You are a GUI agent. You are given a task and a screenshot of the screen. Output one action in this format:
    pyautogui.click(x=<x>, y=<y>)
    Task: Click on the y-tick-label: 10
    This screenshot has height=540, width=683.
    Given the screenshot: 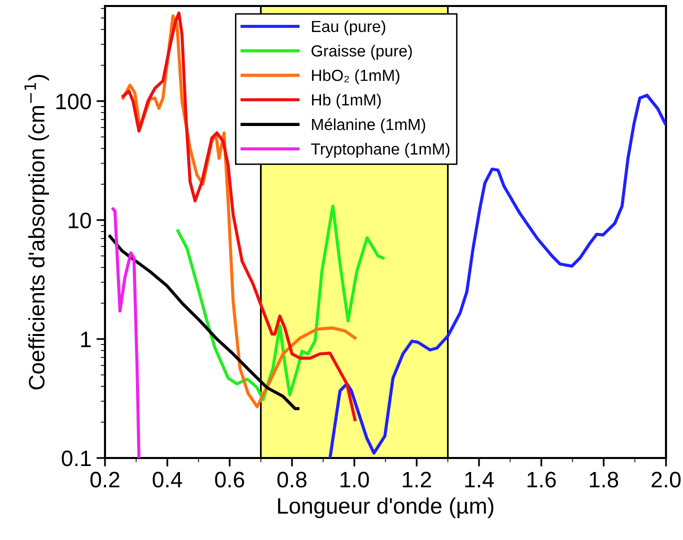 What is the action you would take?
    pyautogui.click(x=79, y=220)
    